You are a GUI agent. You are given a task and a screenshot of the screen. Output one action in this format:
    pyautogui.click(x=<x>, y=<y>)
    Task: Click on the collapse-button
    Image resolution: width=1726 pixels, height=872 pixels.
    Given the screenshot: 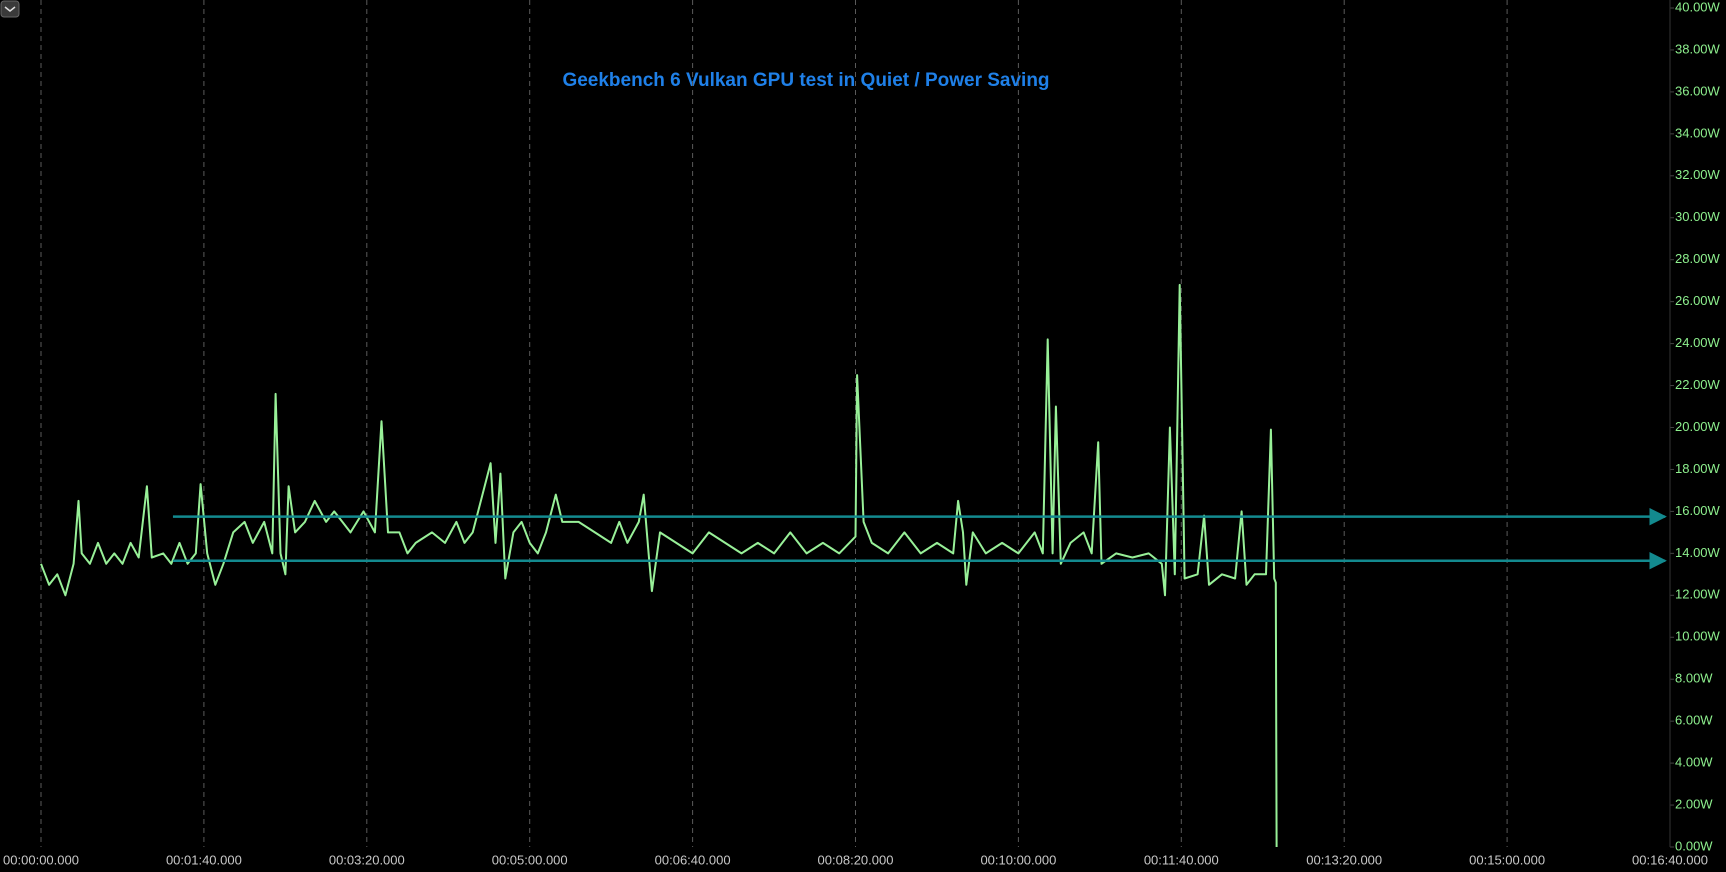 What is the action you would take?
    pyautogui.click(x=10, y=9)
    